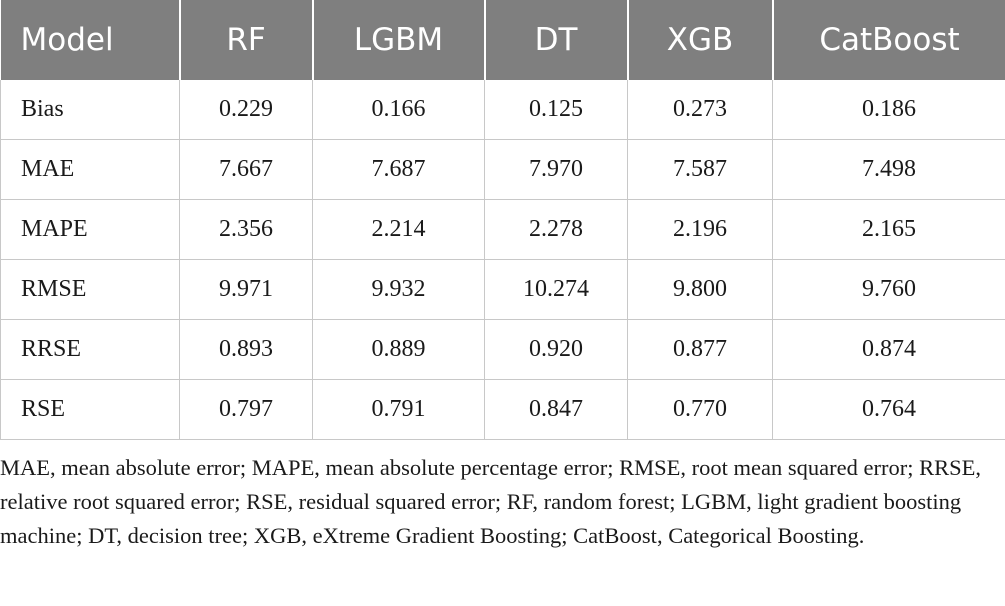 The height and width of the screenshot is (606, 1005). What do you see at coordinates (246, 289) in the screenshot?
I see `table-cell: 9.971` at bounding box center [246, 289].